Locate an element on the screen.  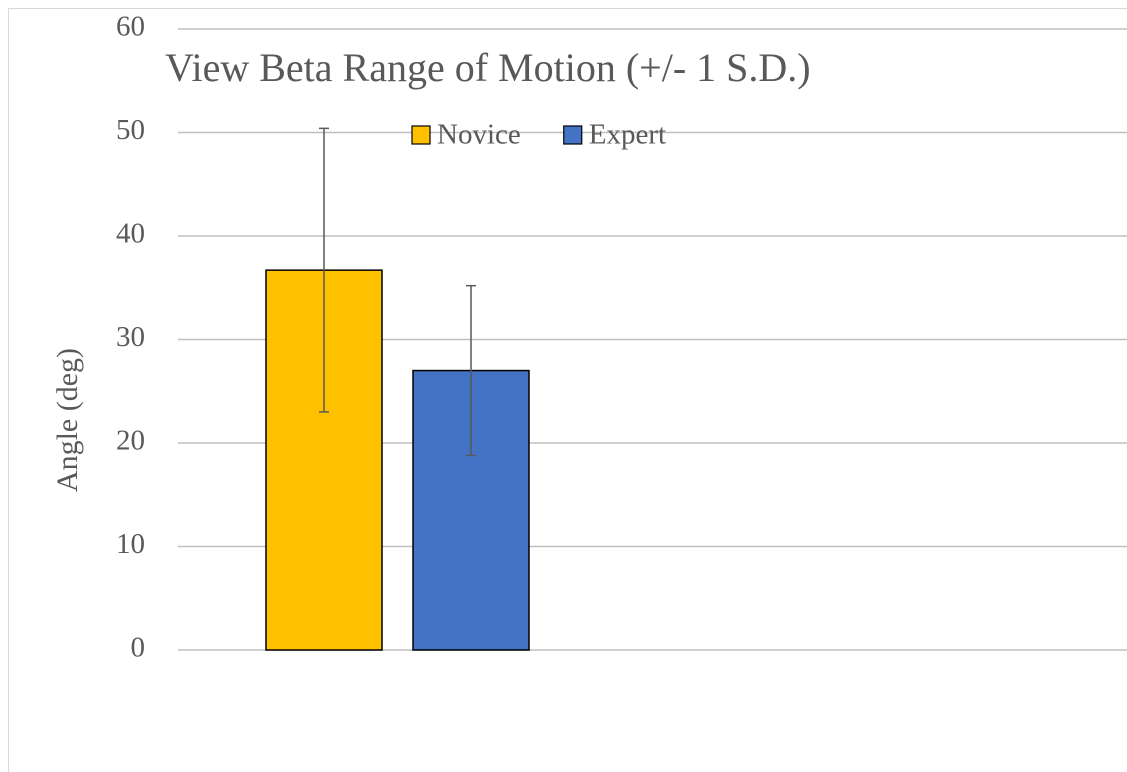
y-tick-label: 30 is located at coordinates (130, 337).